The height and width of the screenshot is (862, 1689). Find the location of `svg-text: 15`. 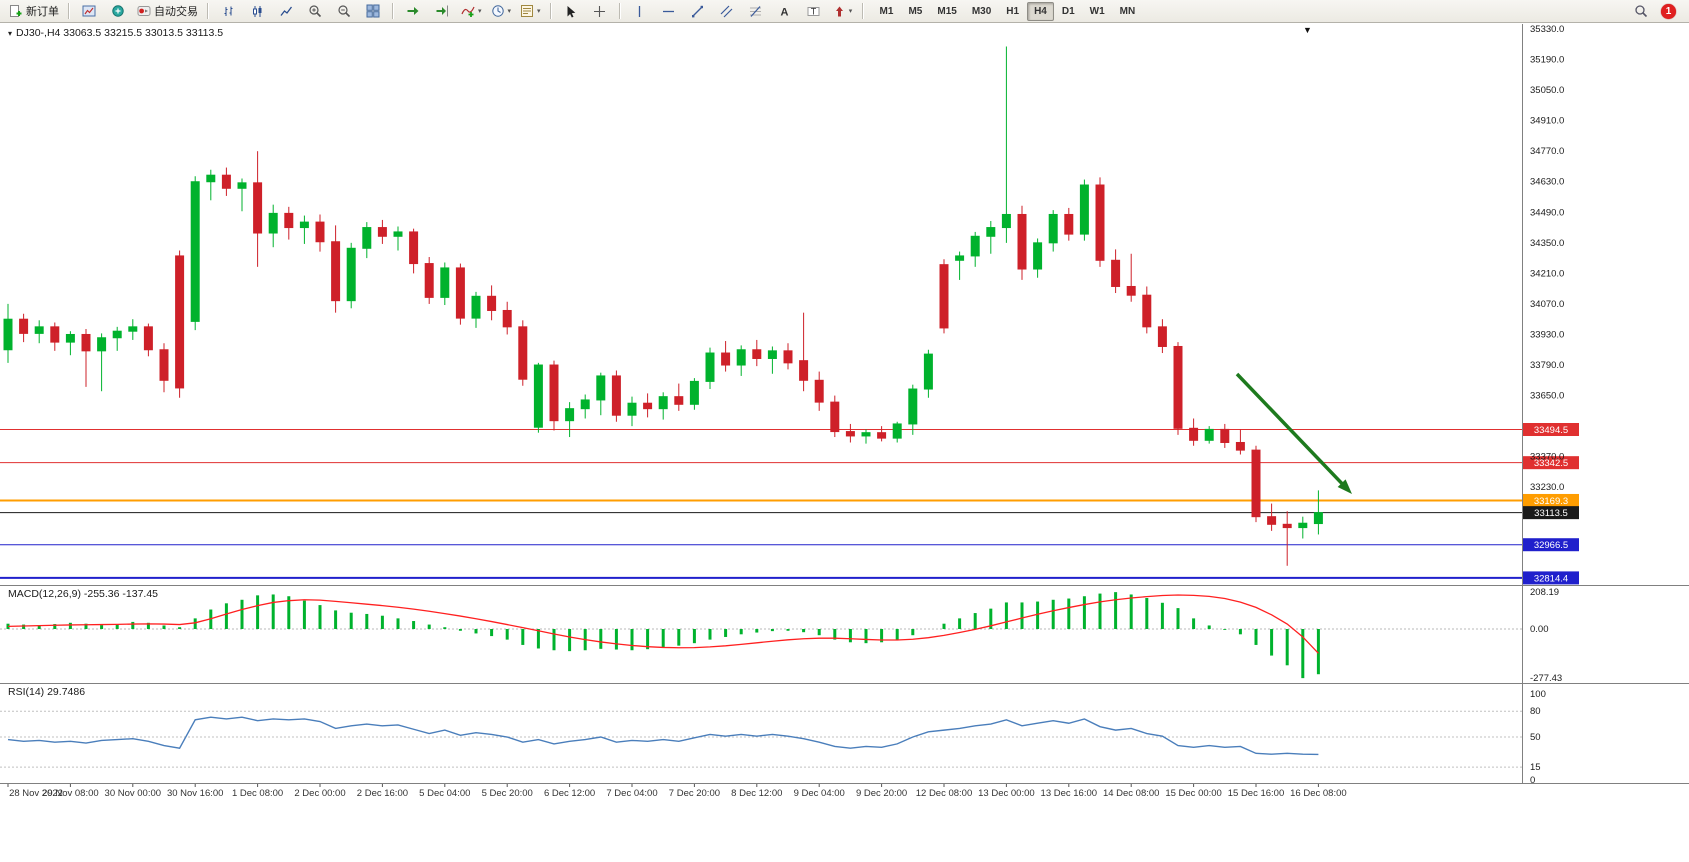

svg-text: 15 is located at coordinates (1535, 767).